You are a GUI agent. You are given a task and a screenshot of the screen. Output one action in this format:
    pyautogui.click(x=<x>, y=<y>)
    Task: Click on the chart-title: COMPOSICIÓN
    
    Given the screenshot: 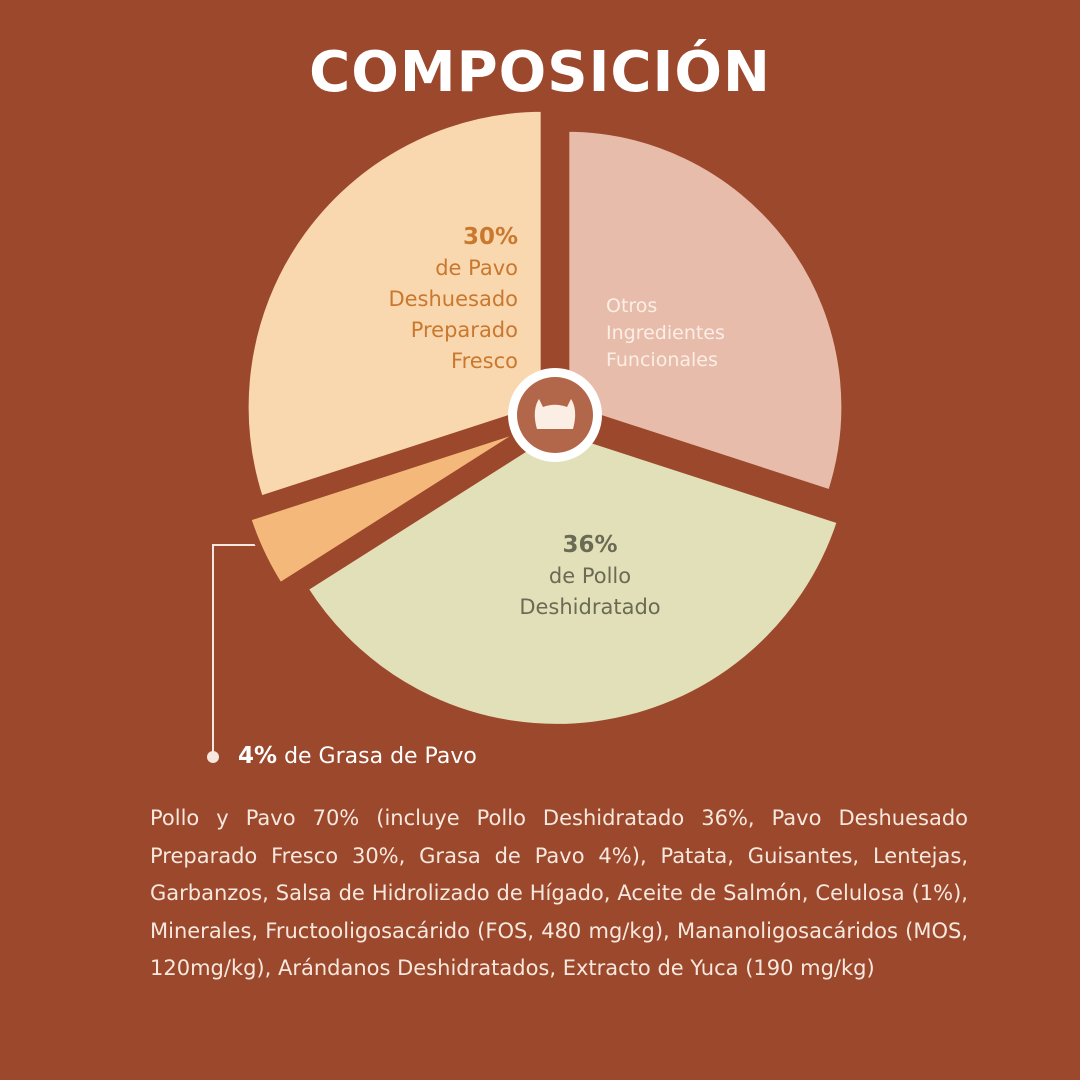 What is the action you would take?
    pyautogui.click(x=540, y=72)
    